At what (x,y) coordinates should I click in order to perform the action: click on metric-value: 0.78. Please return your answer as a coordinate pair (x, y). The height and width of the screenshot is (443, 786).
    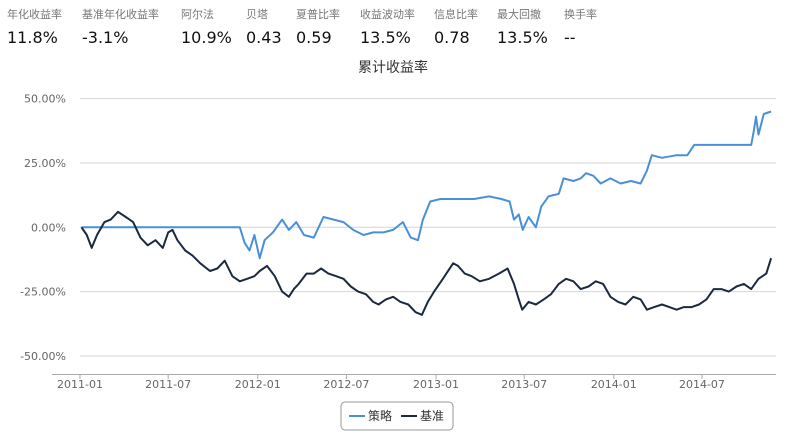
    Looking at the image, I should click on (452, 37).